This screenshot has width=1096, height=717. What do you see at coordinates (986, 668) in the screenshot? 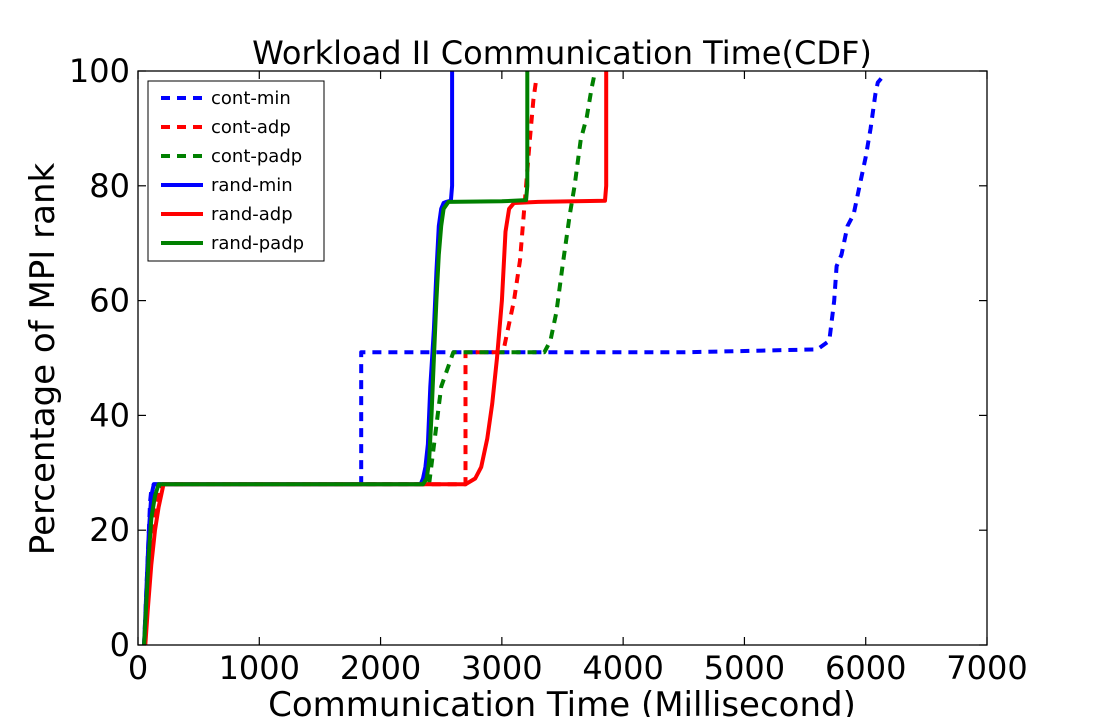
I see `x-tick-label: 7000` at bounding box center [986, 668].